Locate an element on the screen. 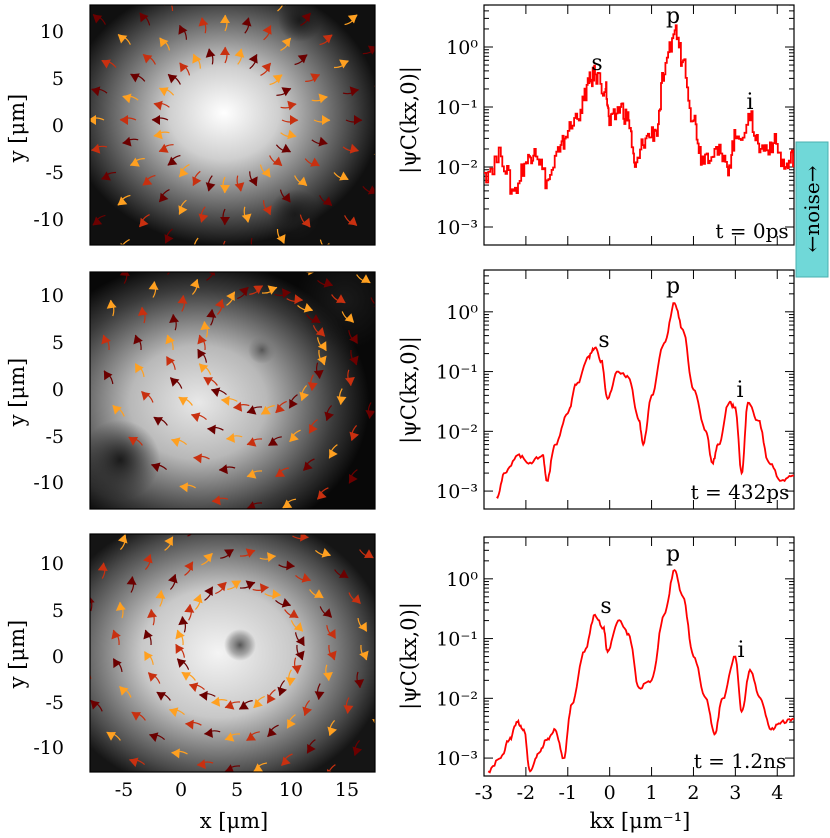 The height and width of the screenshot is (838, 830). noise-label: ←noise→ is located at coordinates (812, 208).